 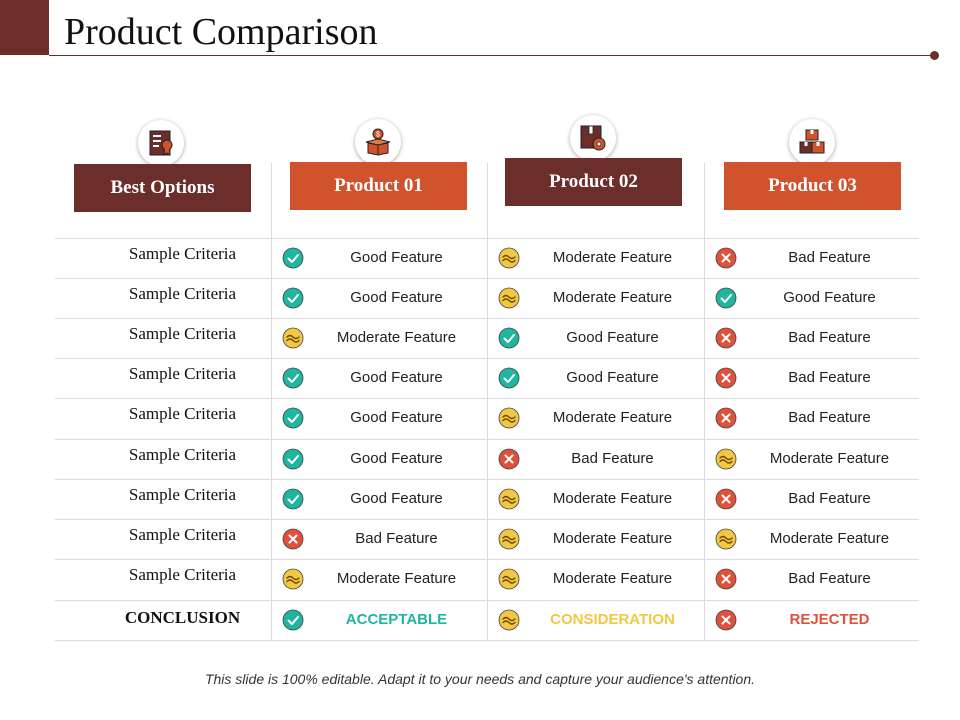 I want to click on column-header-2: Product 01, so click(x=378, y=186).